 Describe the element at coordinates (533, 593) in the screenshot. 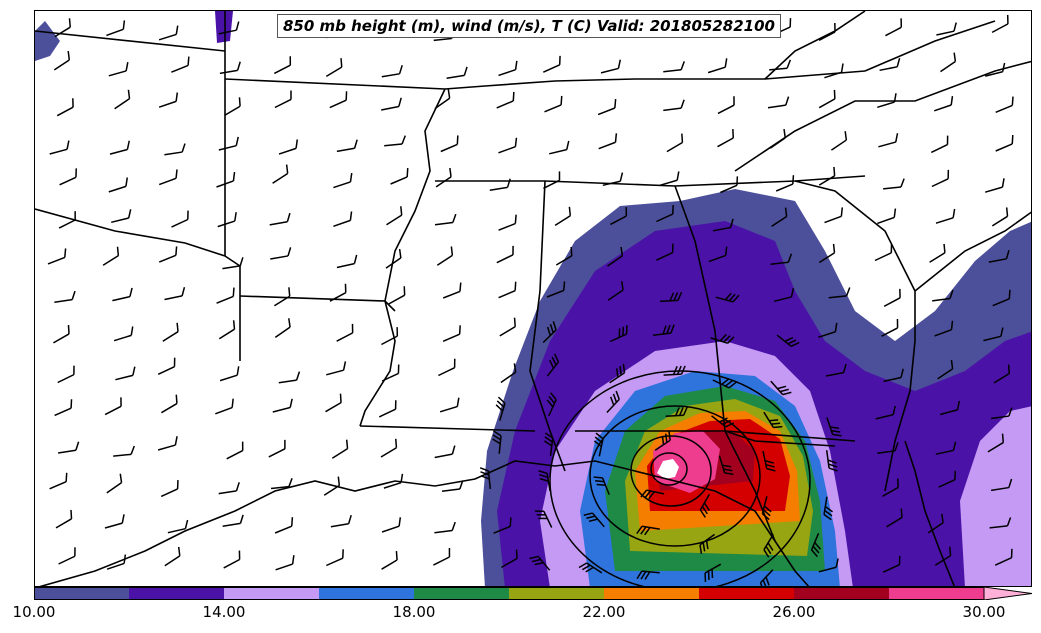

I see `temperature-colorbar` at that location.